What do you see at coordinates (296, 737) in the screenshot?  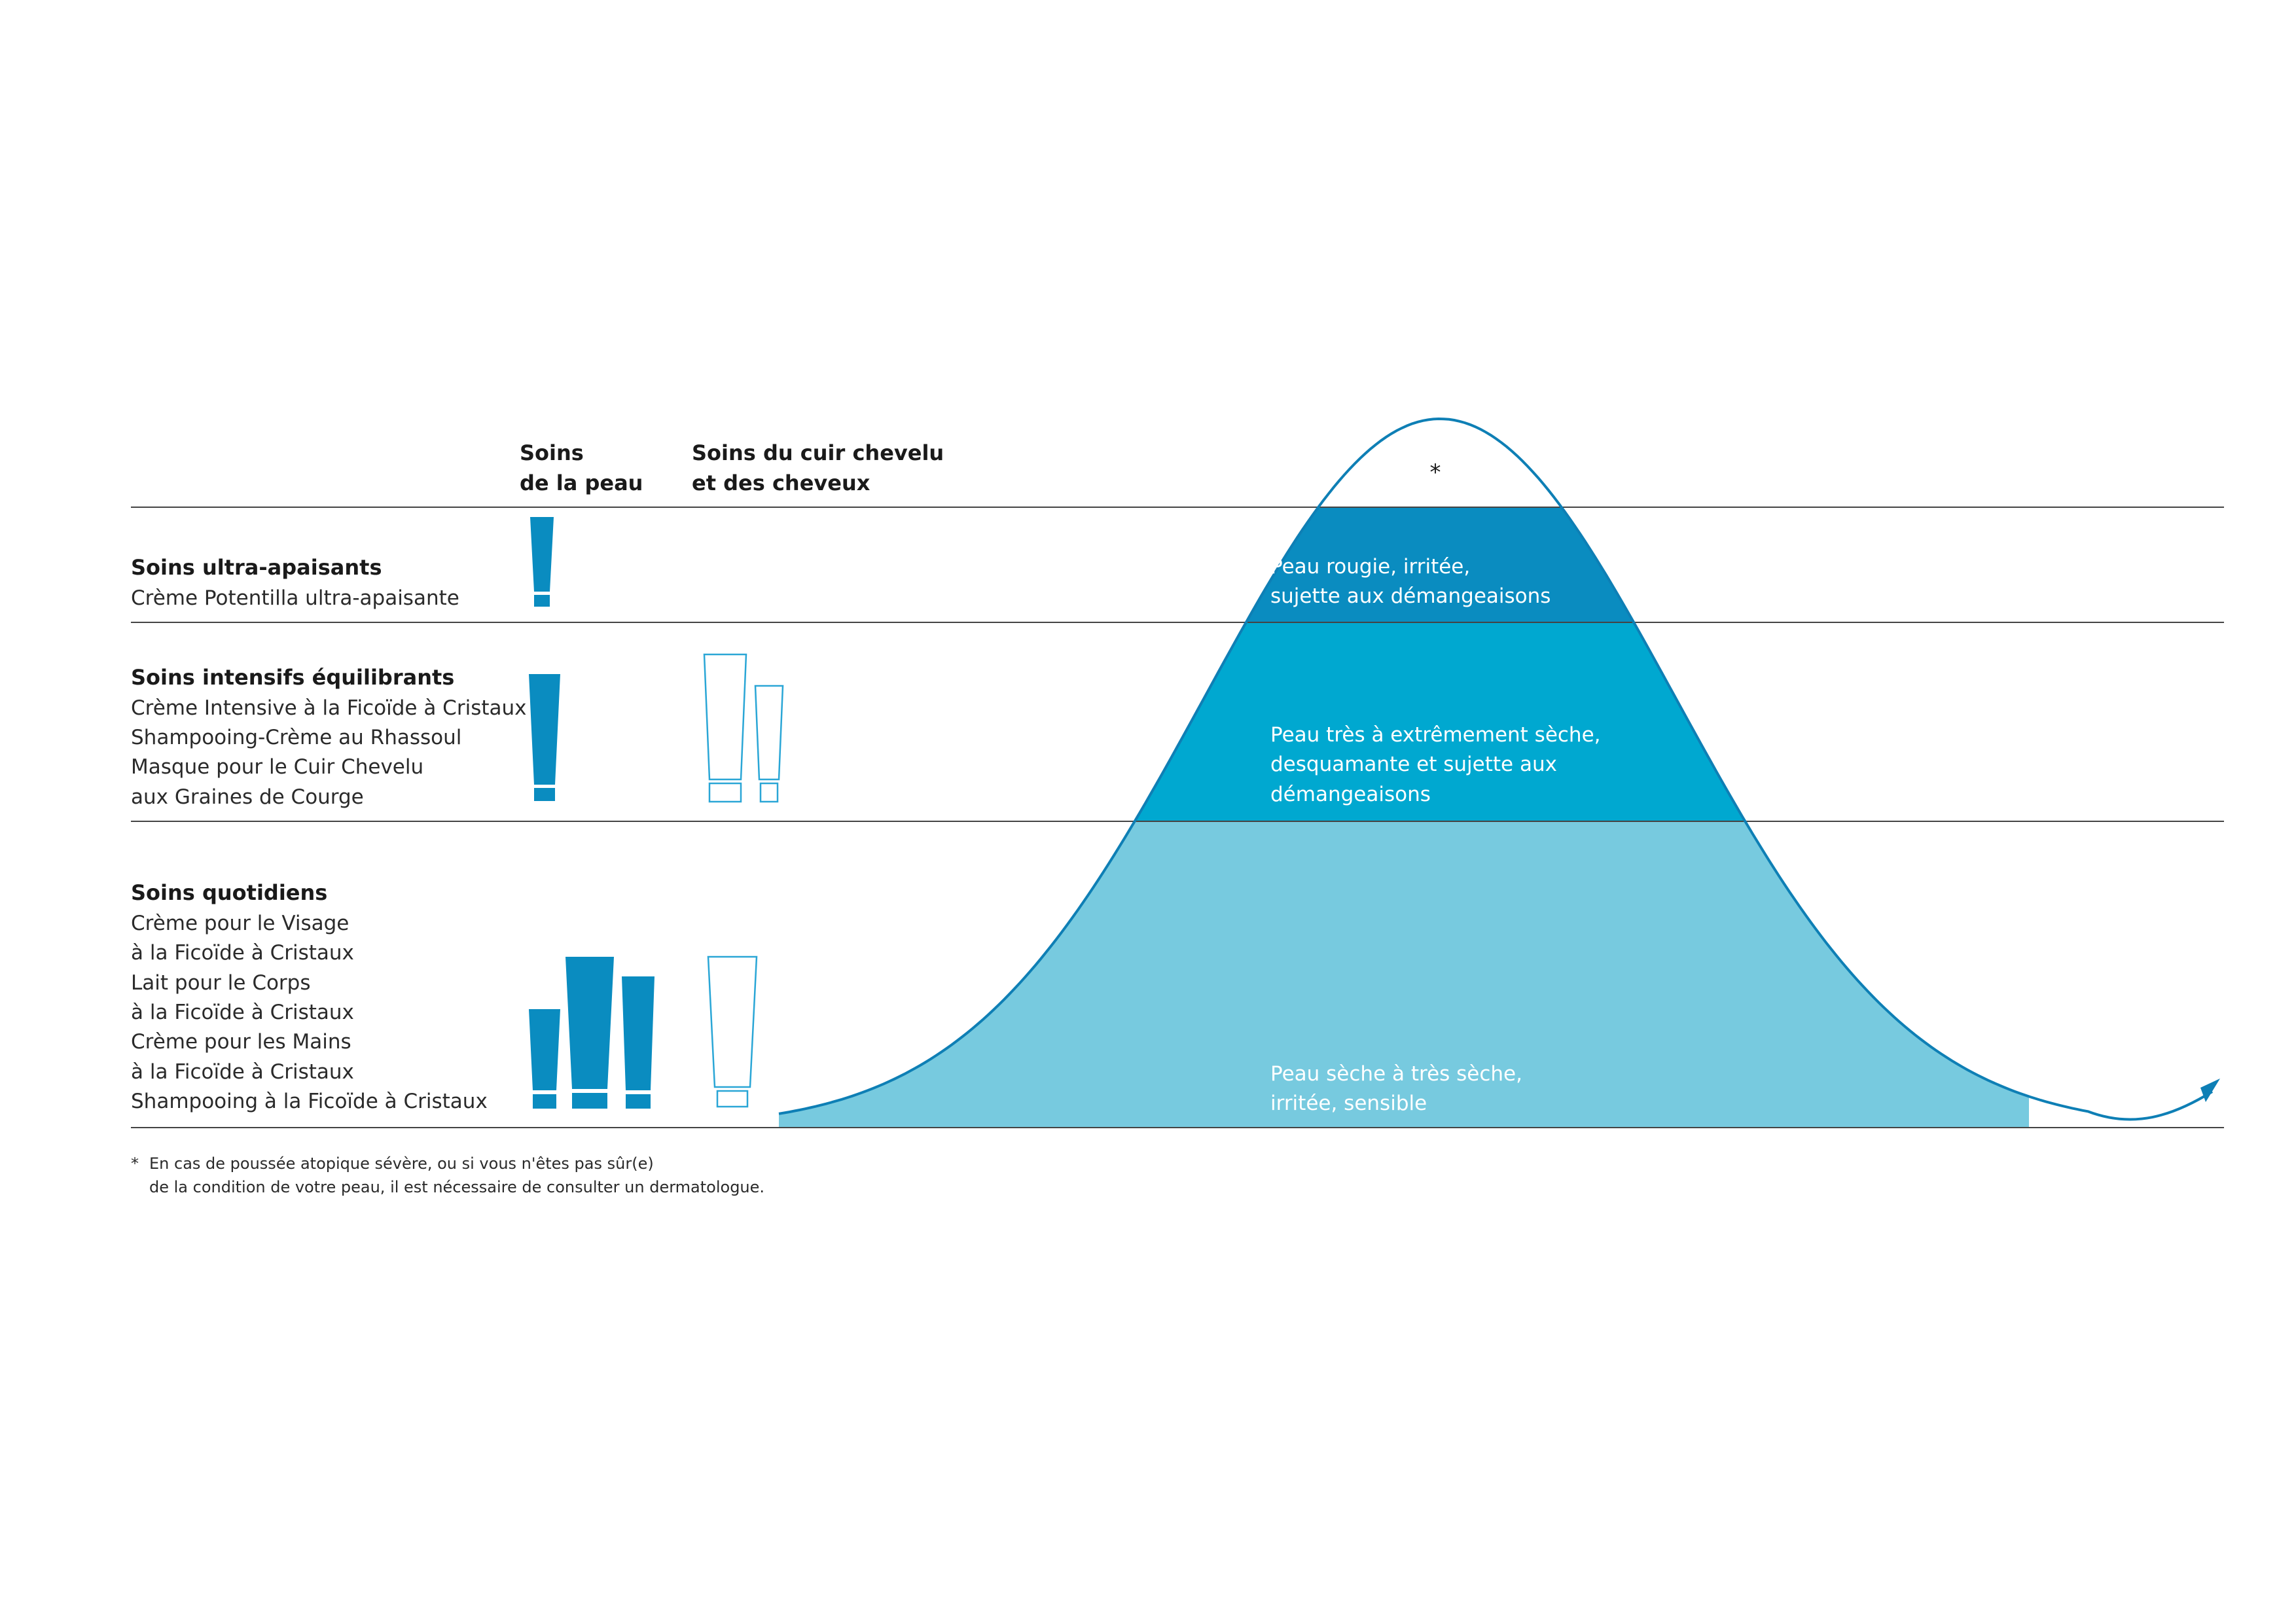 I see `product-name: Shampooing-Crème au Rhassoul` at bounding box center [296, 737].